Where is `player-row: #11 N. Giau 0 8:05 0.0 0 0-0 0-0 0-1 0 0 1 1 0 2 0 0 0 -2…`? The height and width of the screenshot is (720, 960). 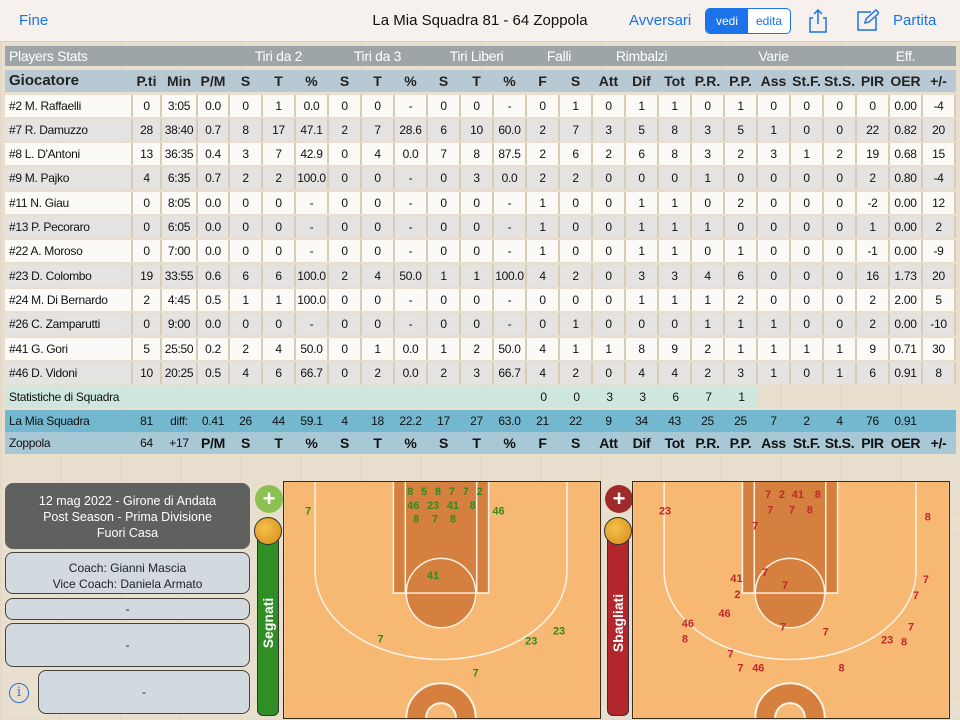 player-row: #11 N. Giau 0 8:05 0.0 0 0-0 0-0 0-1 0 0 1 1 0 2 0 0 0 -2… is located at coordinates (480, 202).